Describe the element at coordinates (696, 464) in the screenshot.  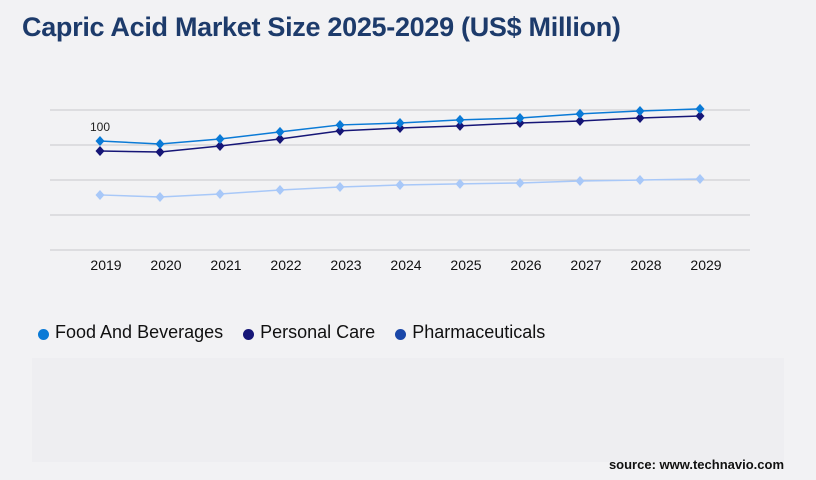
I see `source-text: source: www.technavio.com` at that location.